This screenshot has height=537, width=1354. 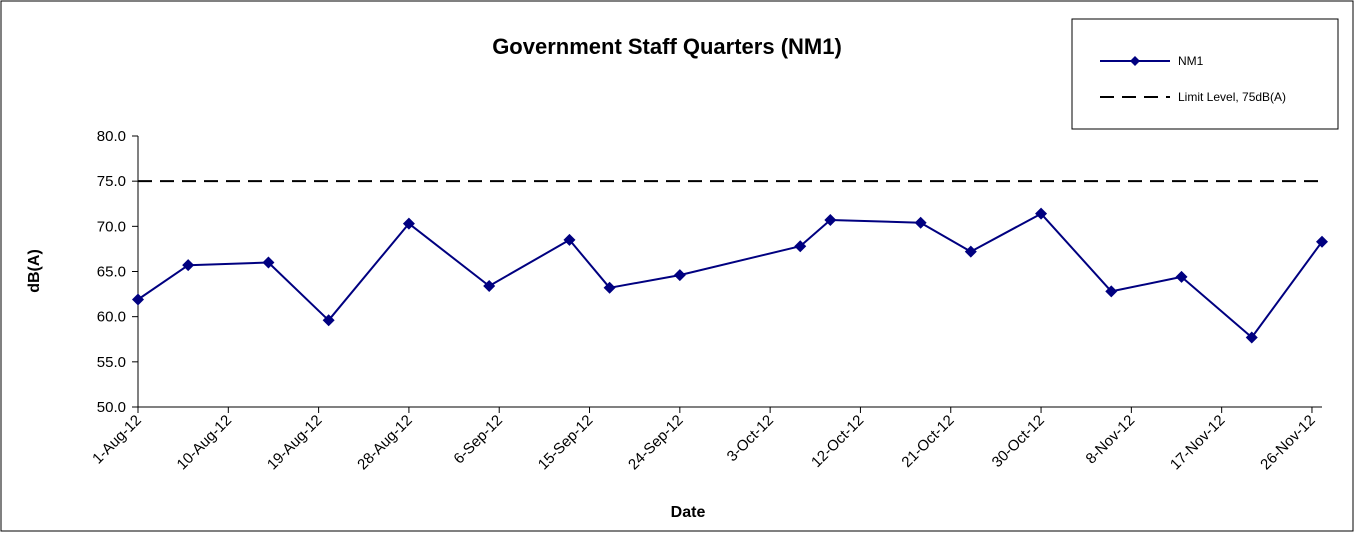 I want to click on y-axis-title: dB(A), so click(x=34, y=271).